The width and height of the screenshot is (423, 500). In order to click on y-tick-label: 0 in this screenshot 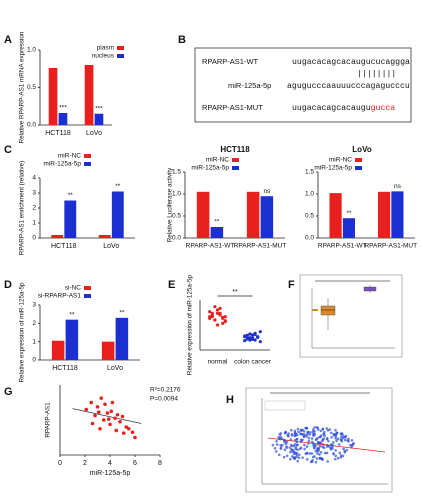, I will do `click(34, 238)`.